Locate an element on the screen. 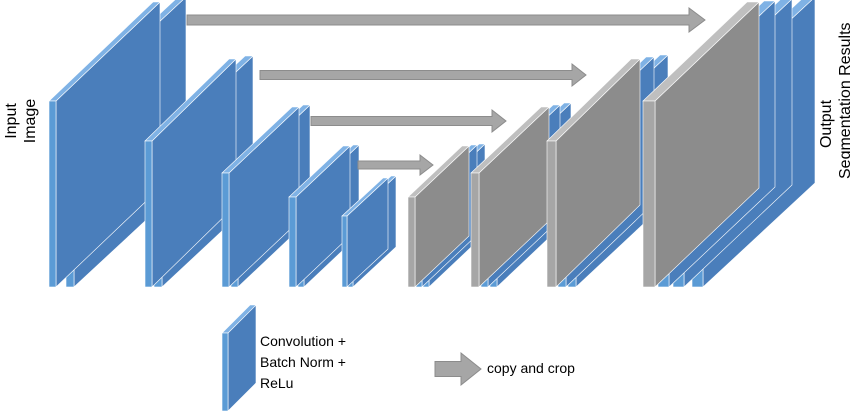  decoder-block-4-layer-1-front is located at coordinates (411, 242).